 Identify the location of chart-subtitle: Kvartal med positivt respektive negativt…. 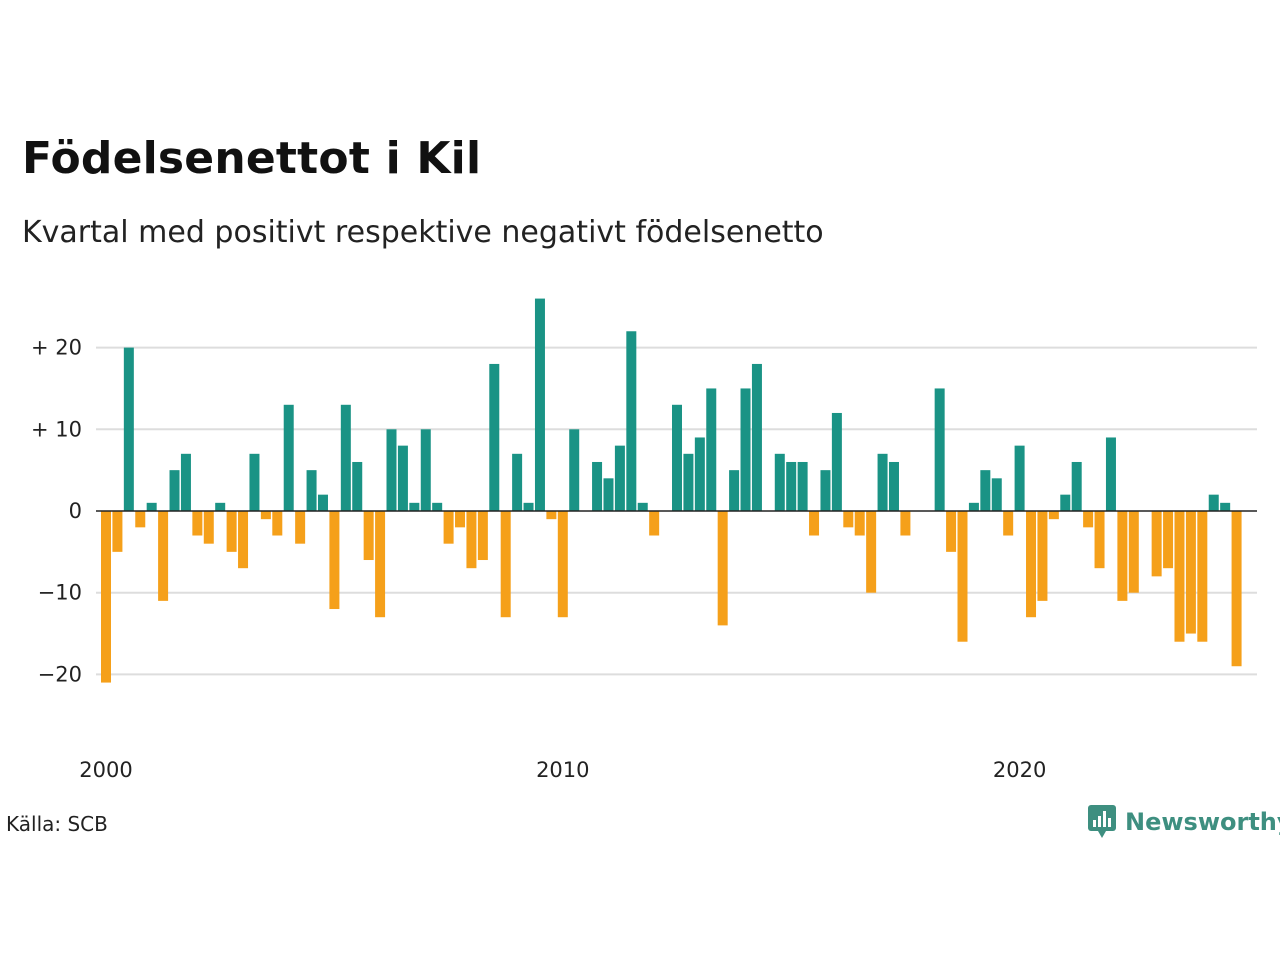
(423, 232).